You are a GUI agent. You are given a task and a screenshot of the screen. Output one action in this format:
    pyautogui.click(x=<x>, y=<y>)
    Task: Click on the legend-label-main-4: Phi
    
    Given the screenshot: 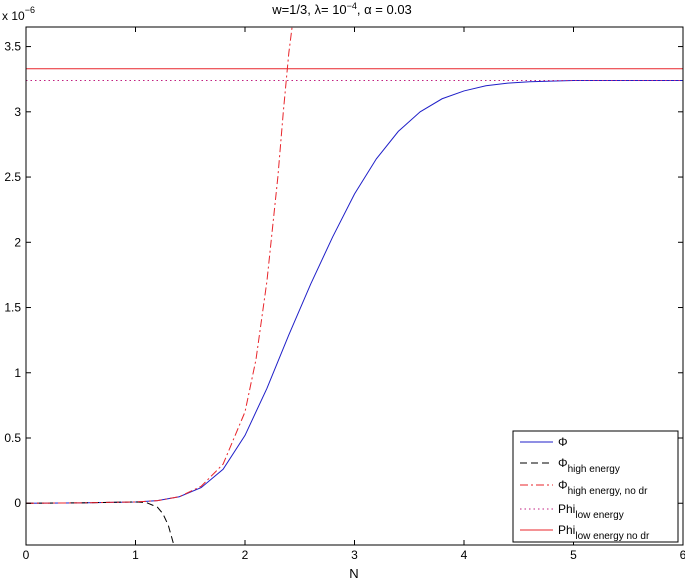 What is the action you would take?
    pyautogui.click(x=566, y=509)
    